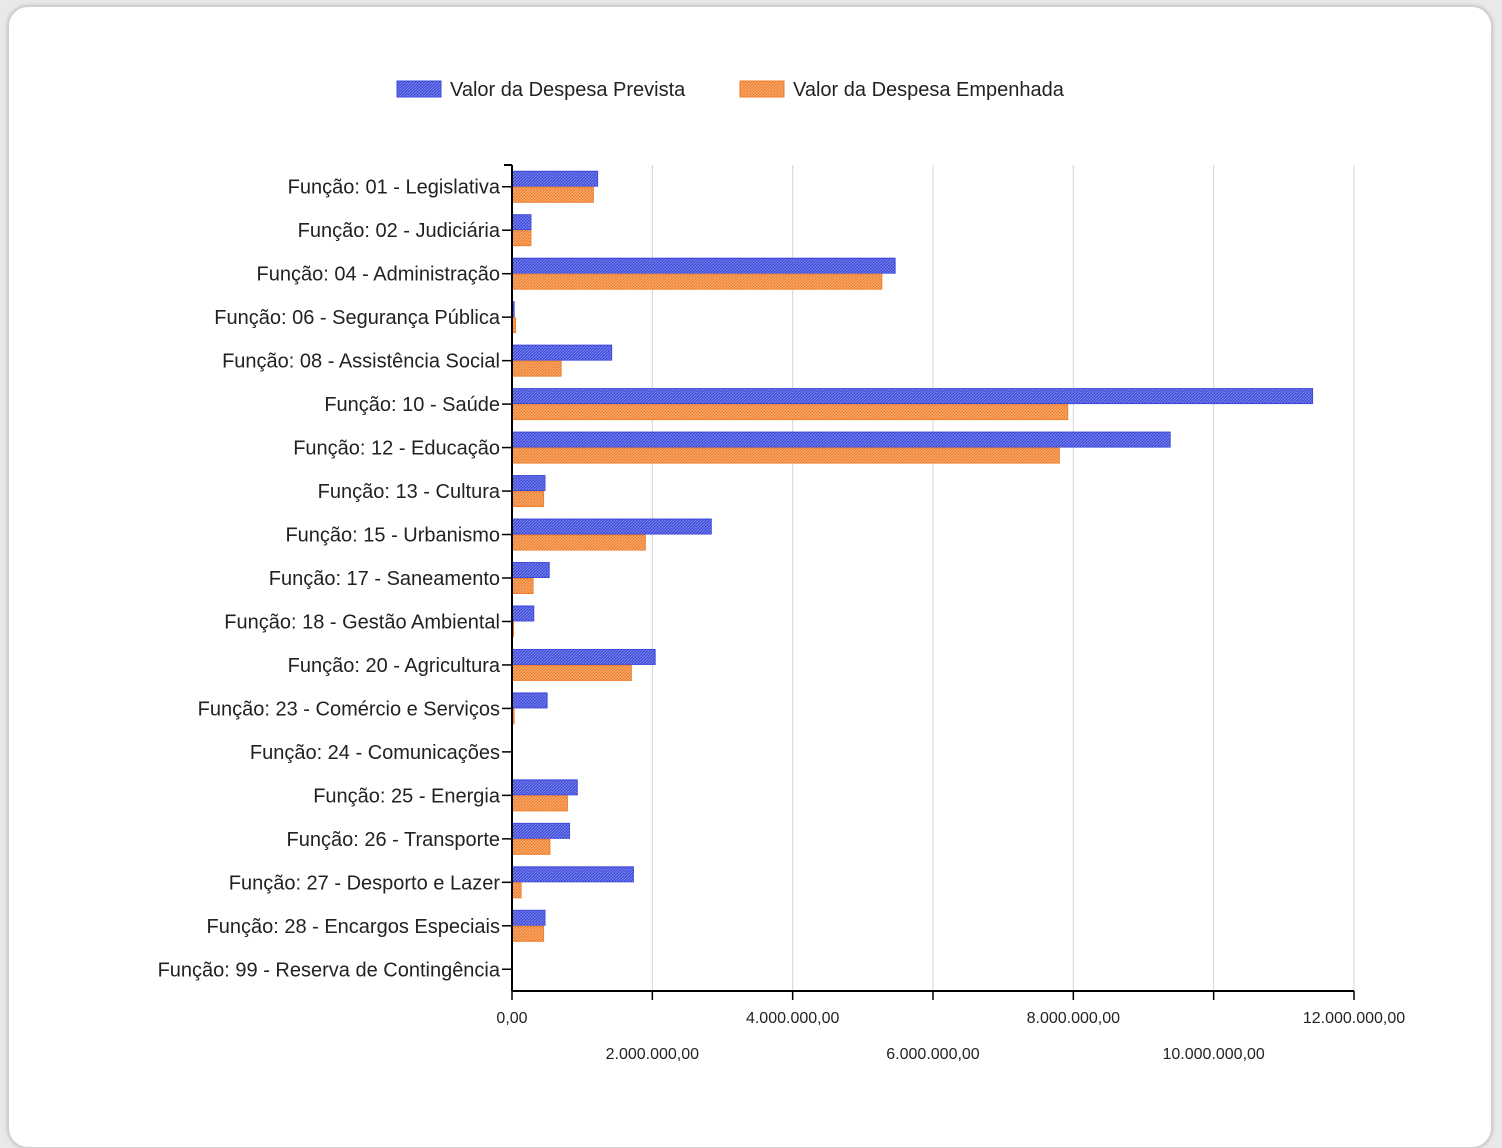 The image size is (1502, 1148). I want to click on category-label-7: Função: 12 - Educação, so click(396, 449).